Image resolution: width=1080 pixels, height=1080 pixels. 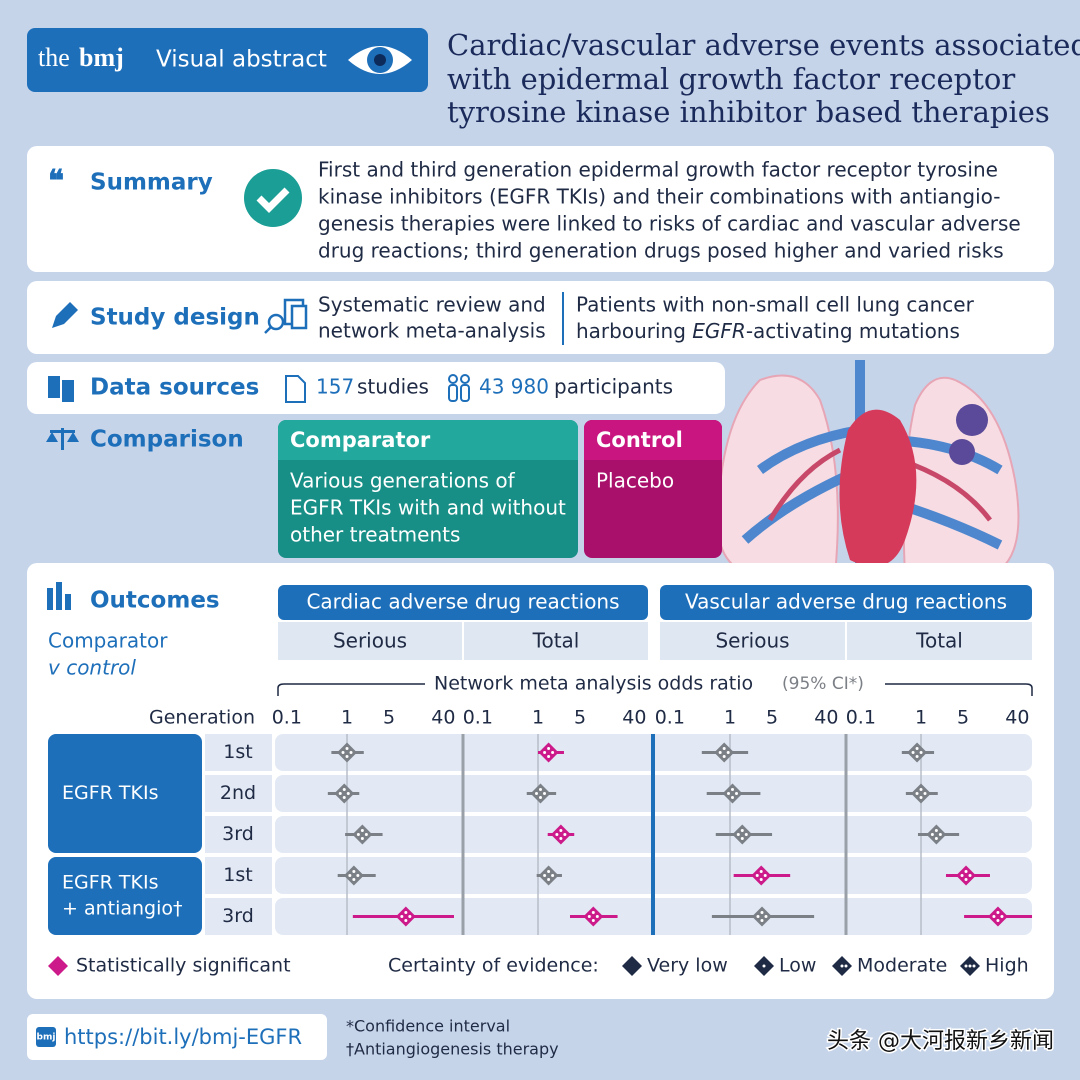 What do you see at coordinates (868, 470) in the screenshot?
I see `lung-illustration` at bounding box center [868, 470].